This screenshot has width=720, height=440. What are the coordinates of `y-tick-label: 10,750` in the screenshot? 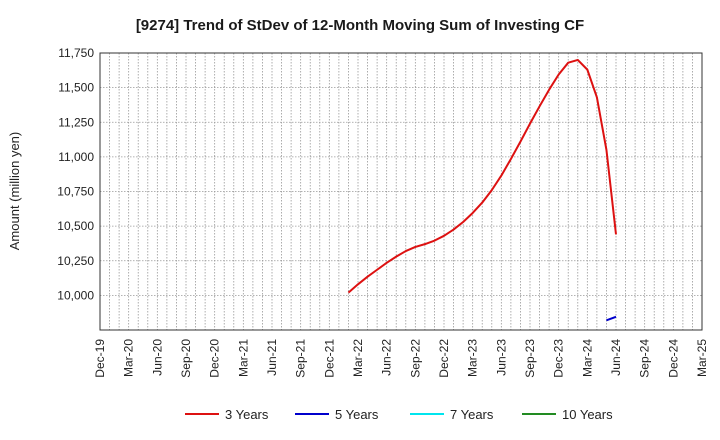 It's located at (75, 192).